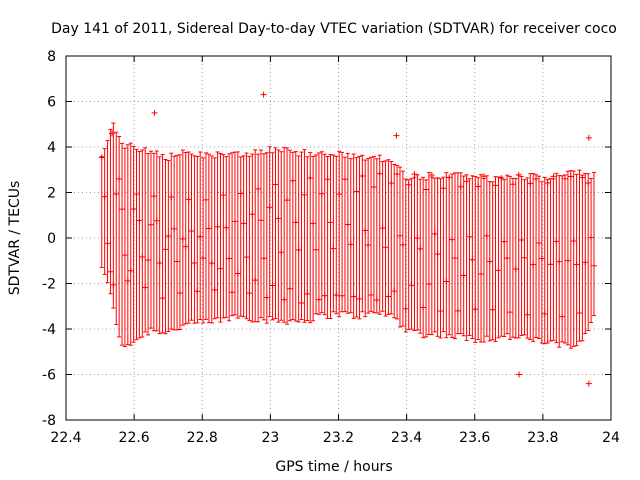 Image resolution: width=640 pixels, height=480 pixels. Describe the element at coordinates (49, 421) in the screenshot. I see `y-tick-label: -8` at that location.